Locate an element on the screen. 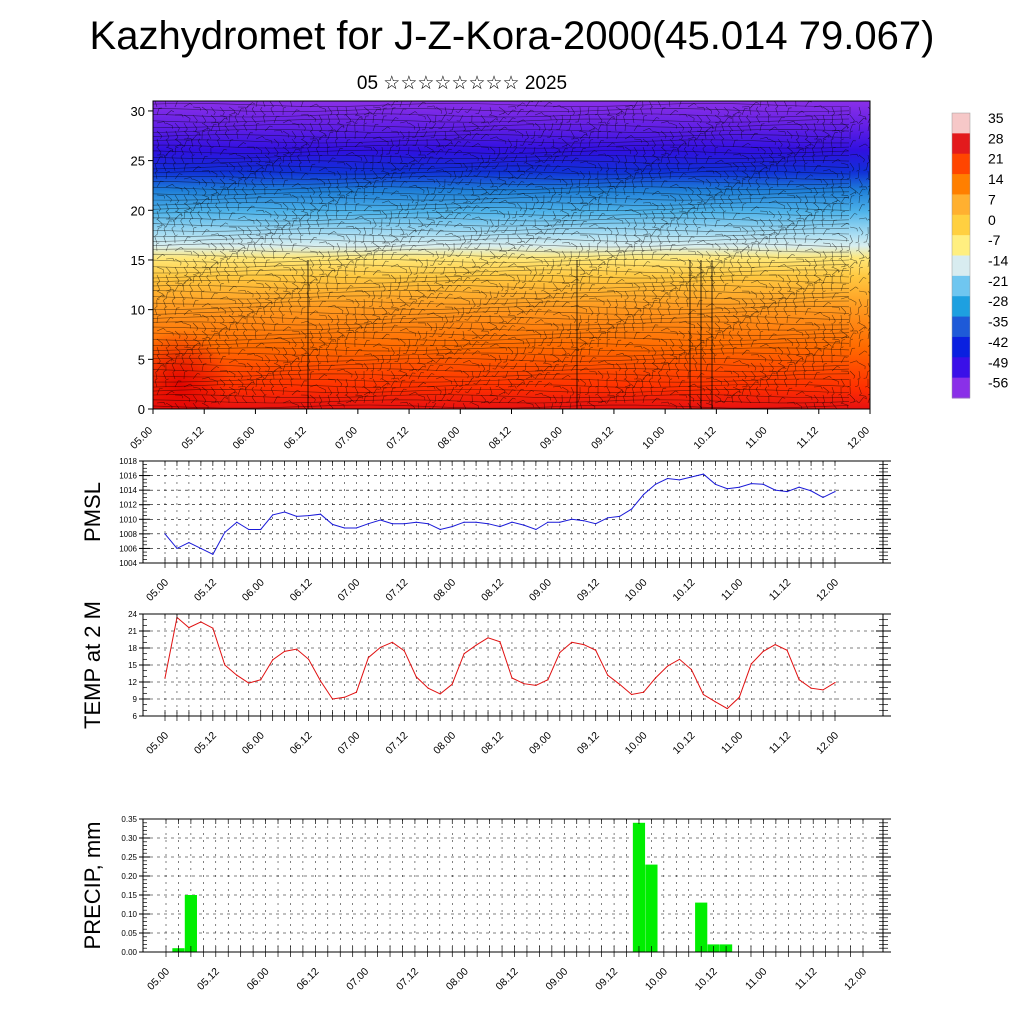  g-temp-bg is located at coordinates (513, 665).